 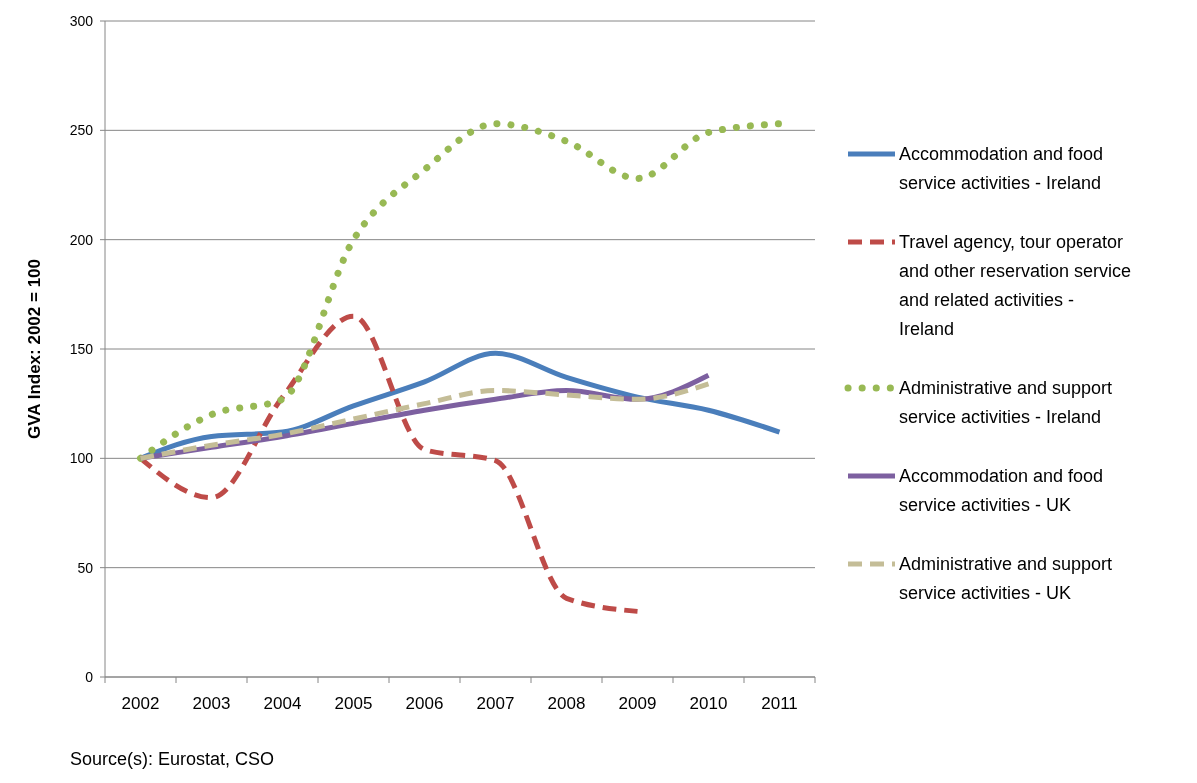 I want to click on x-tick-label: 2008, so click(x=566, y=703).